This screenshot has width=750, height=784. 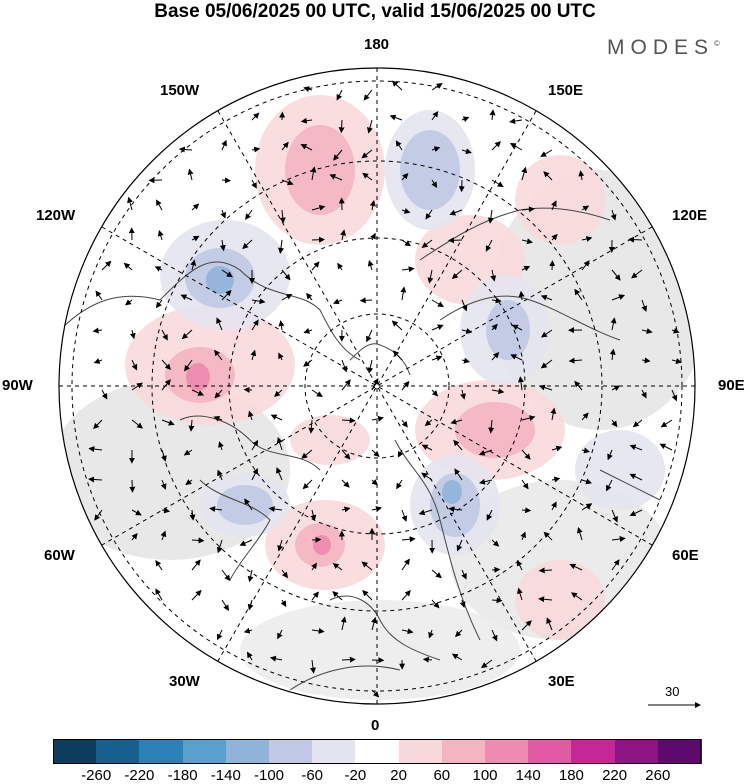 I want to click on colorbar-frame, so click(x=377, y=751).